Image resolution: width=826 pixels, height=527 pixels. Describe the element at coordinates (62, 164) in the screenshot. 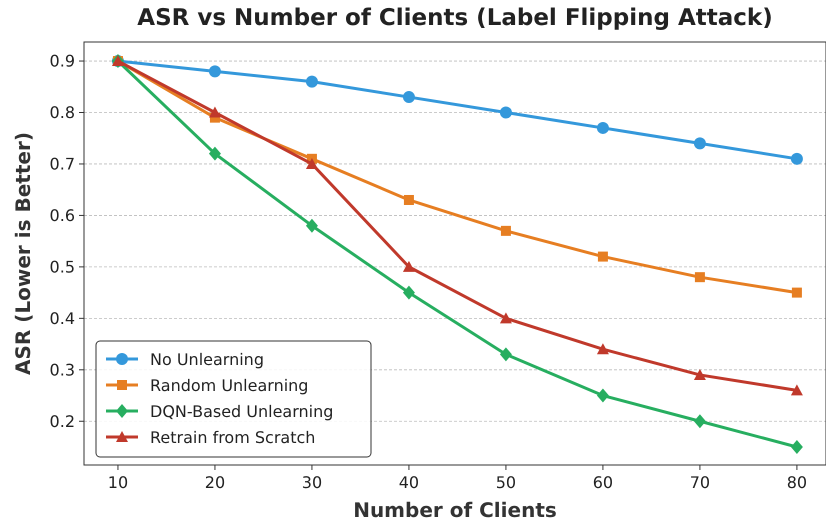

I see `y-tick-label: 0.7` at that location.